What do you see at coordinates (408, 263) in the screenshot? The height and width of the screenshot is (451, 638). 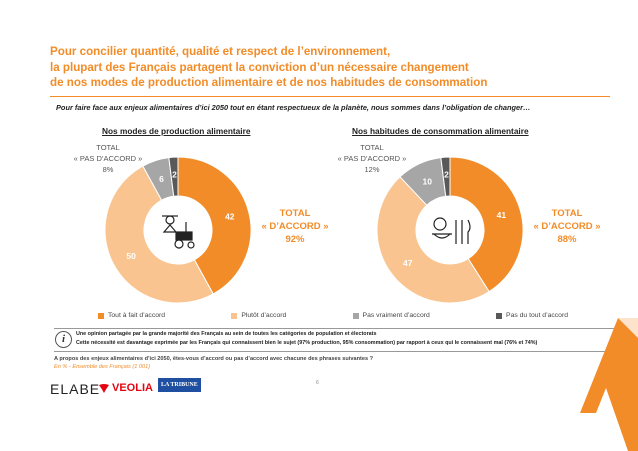 I see `donut-1-value-label-plutot: 47` at bounding box center [408, 263].